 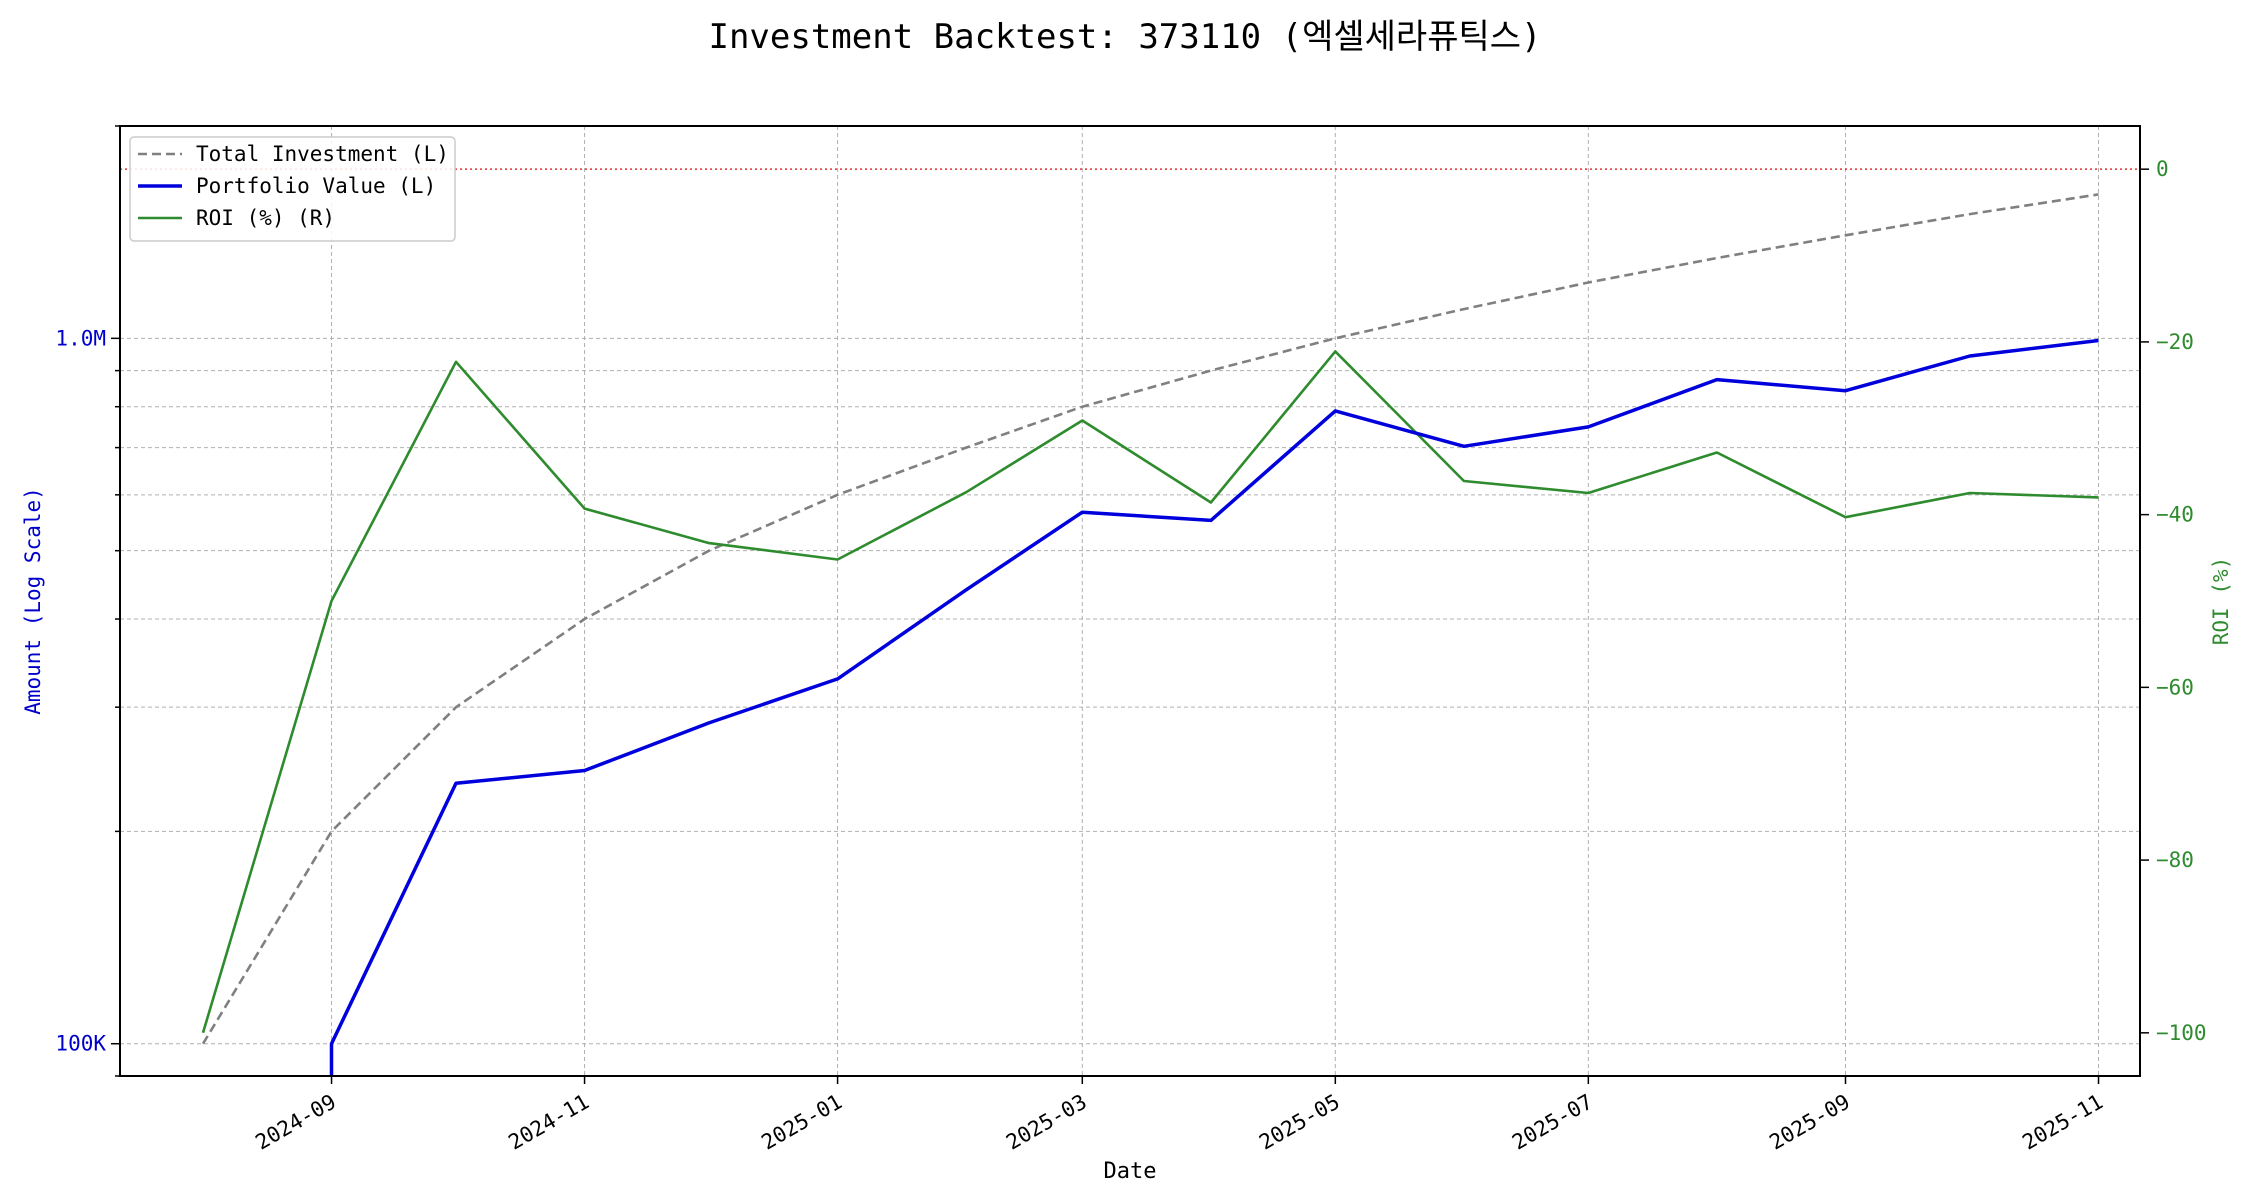 What do you see at coordinates (1046, 1122) in the screenshot?
I see `x-tick-label: 2025-03` at bounding box center [1046, 1122].